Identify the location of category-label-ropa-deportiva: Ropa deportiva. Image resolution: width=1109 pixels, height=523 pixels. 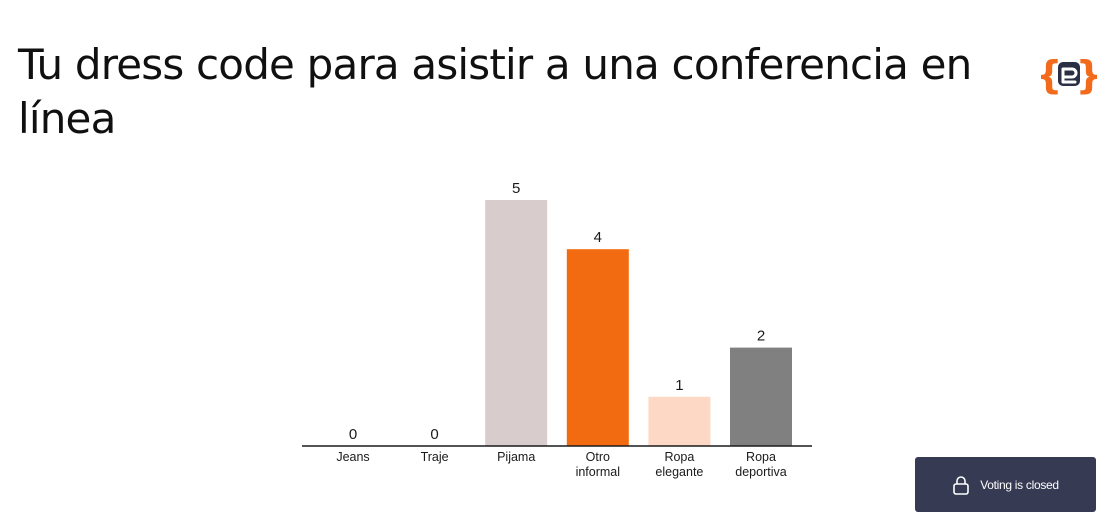
(760, 464).